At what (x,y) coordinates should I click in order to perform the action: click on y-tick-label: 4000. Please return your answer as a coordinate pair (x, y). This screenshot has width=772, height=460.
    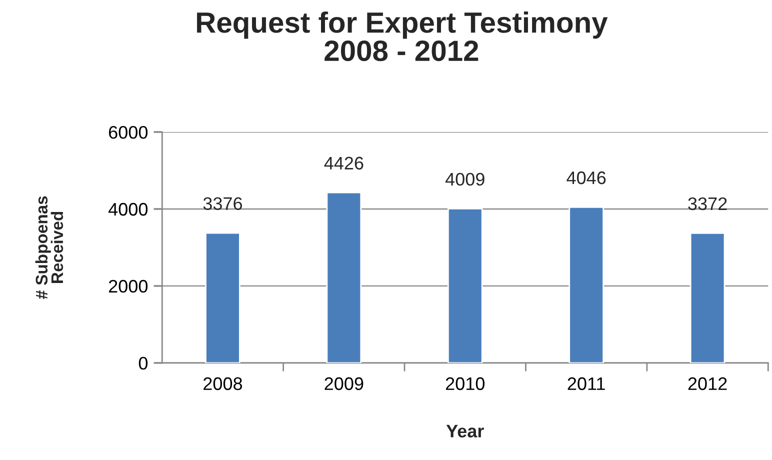
    Looking at the image, I should click on (128, 209).